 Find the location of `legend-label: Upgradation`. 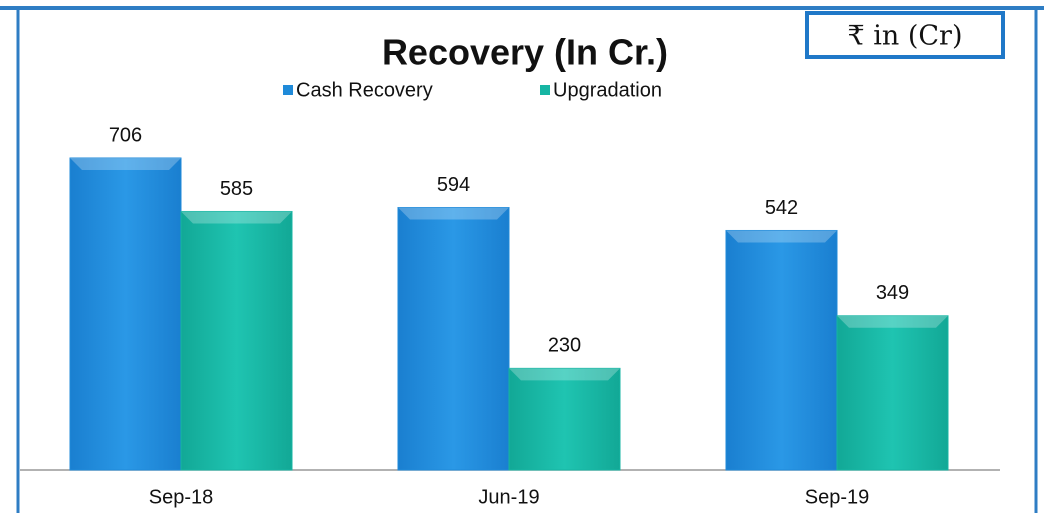

legend-label: Upgradation is located at coordinates (607, 90).